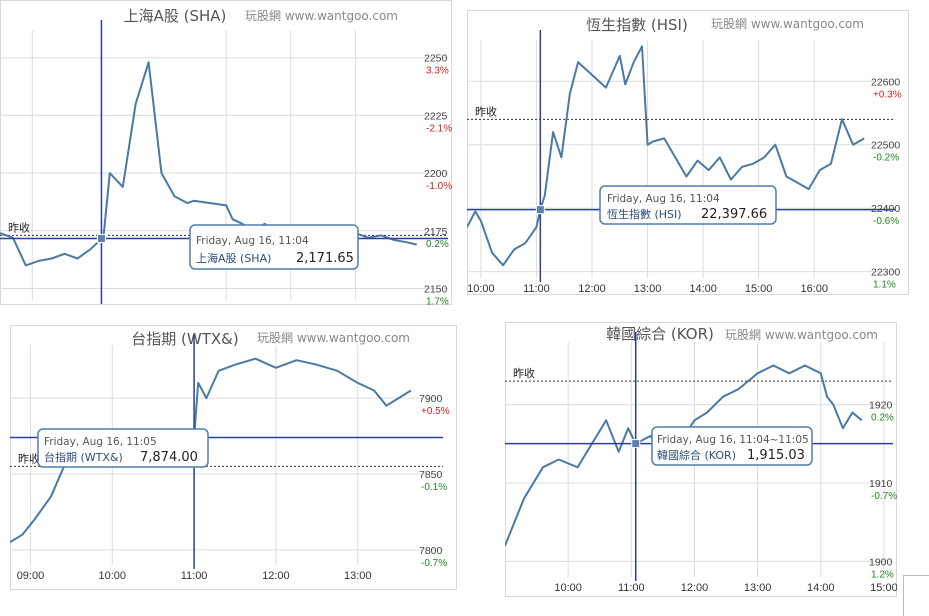 This screenshot has width=929, height=616. Describe the element at coordinates (776, 455) in the screenshot. I see `tooltip-value: 1,915.03` at that location.